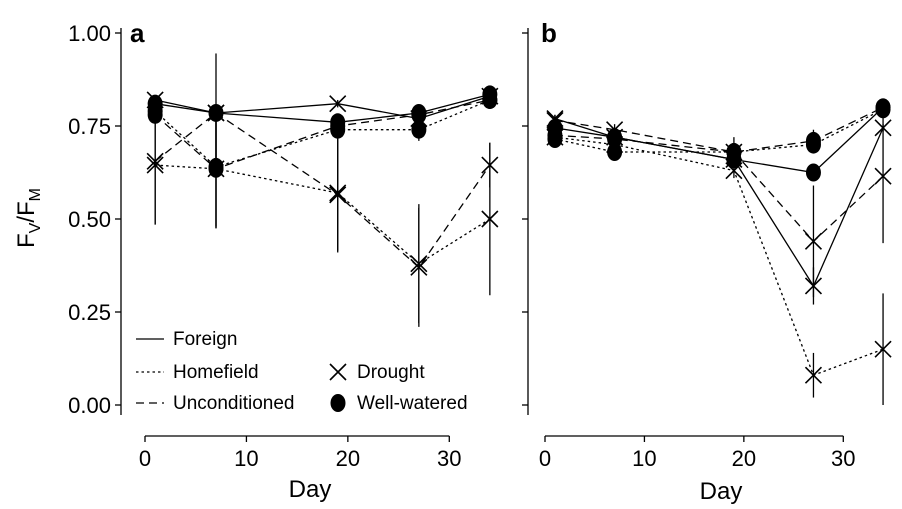  I want to click on legend-label-foreign: Foreign, so click(205, 339).